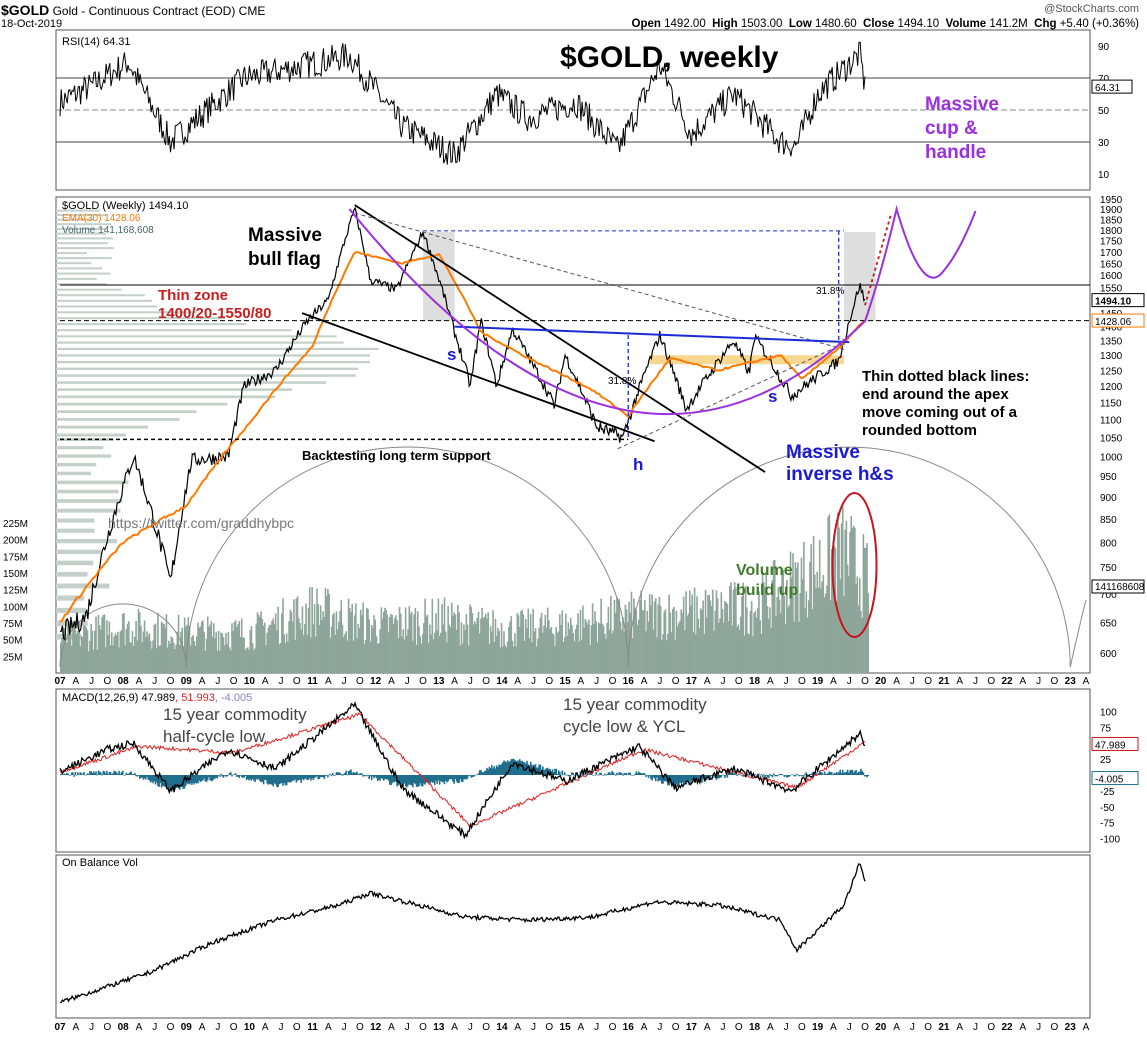  What do you see at coordinates (15, 607) in the screenshot?
I see `volume-tick-label: 100M` at bounding box center [15, 607].